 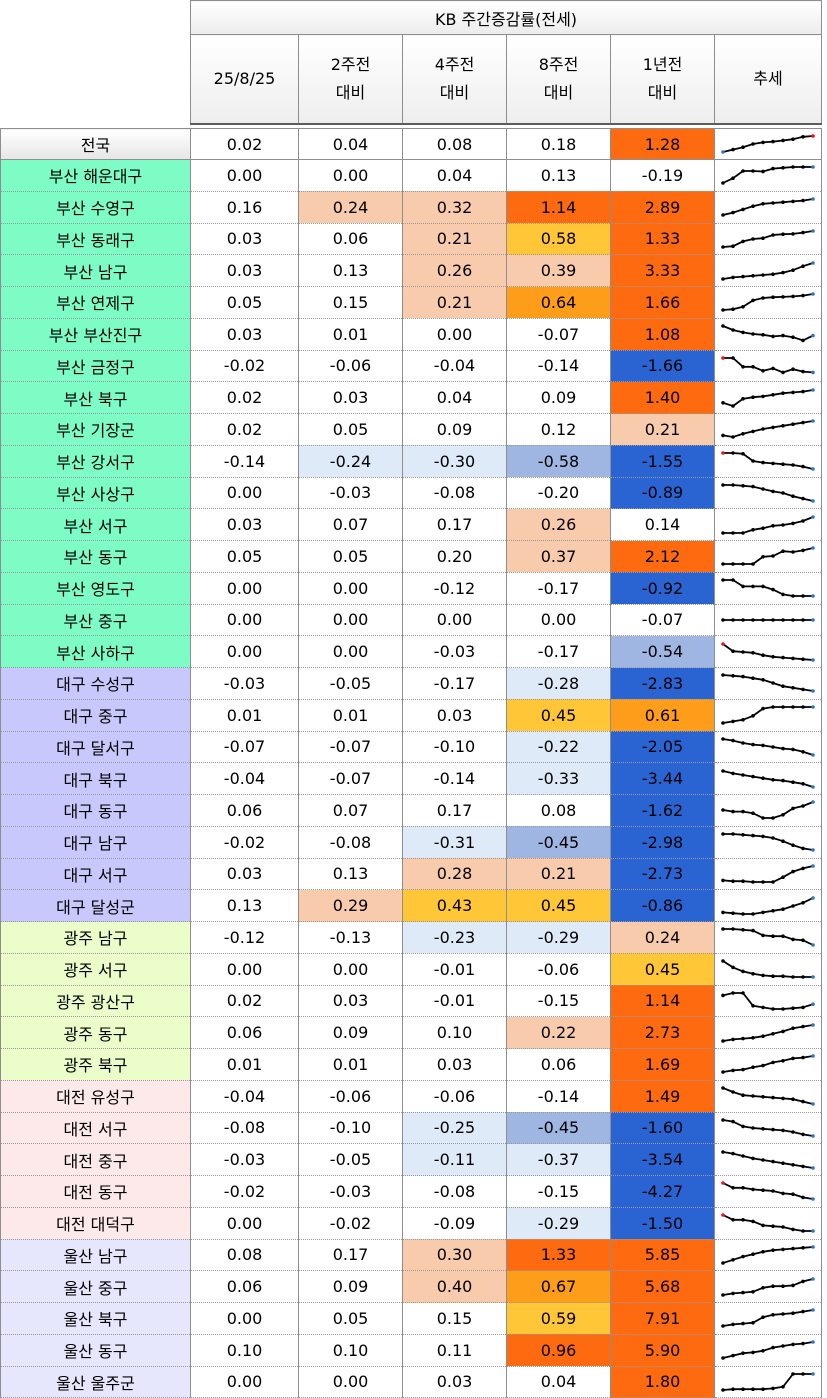 What do you see at coordinates (454, 810) in the screenshot?
I see `value-cell: 0.17` at bounding box center [454, 810].